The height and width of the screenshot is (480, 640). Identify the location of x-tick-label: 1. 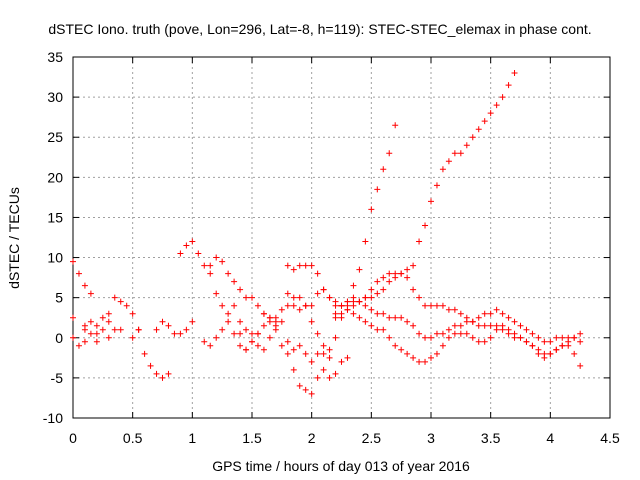
(192, 438).